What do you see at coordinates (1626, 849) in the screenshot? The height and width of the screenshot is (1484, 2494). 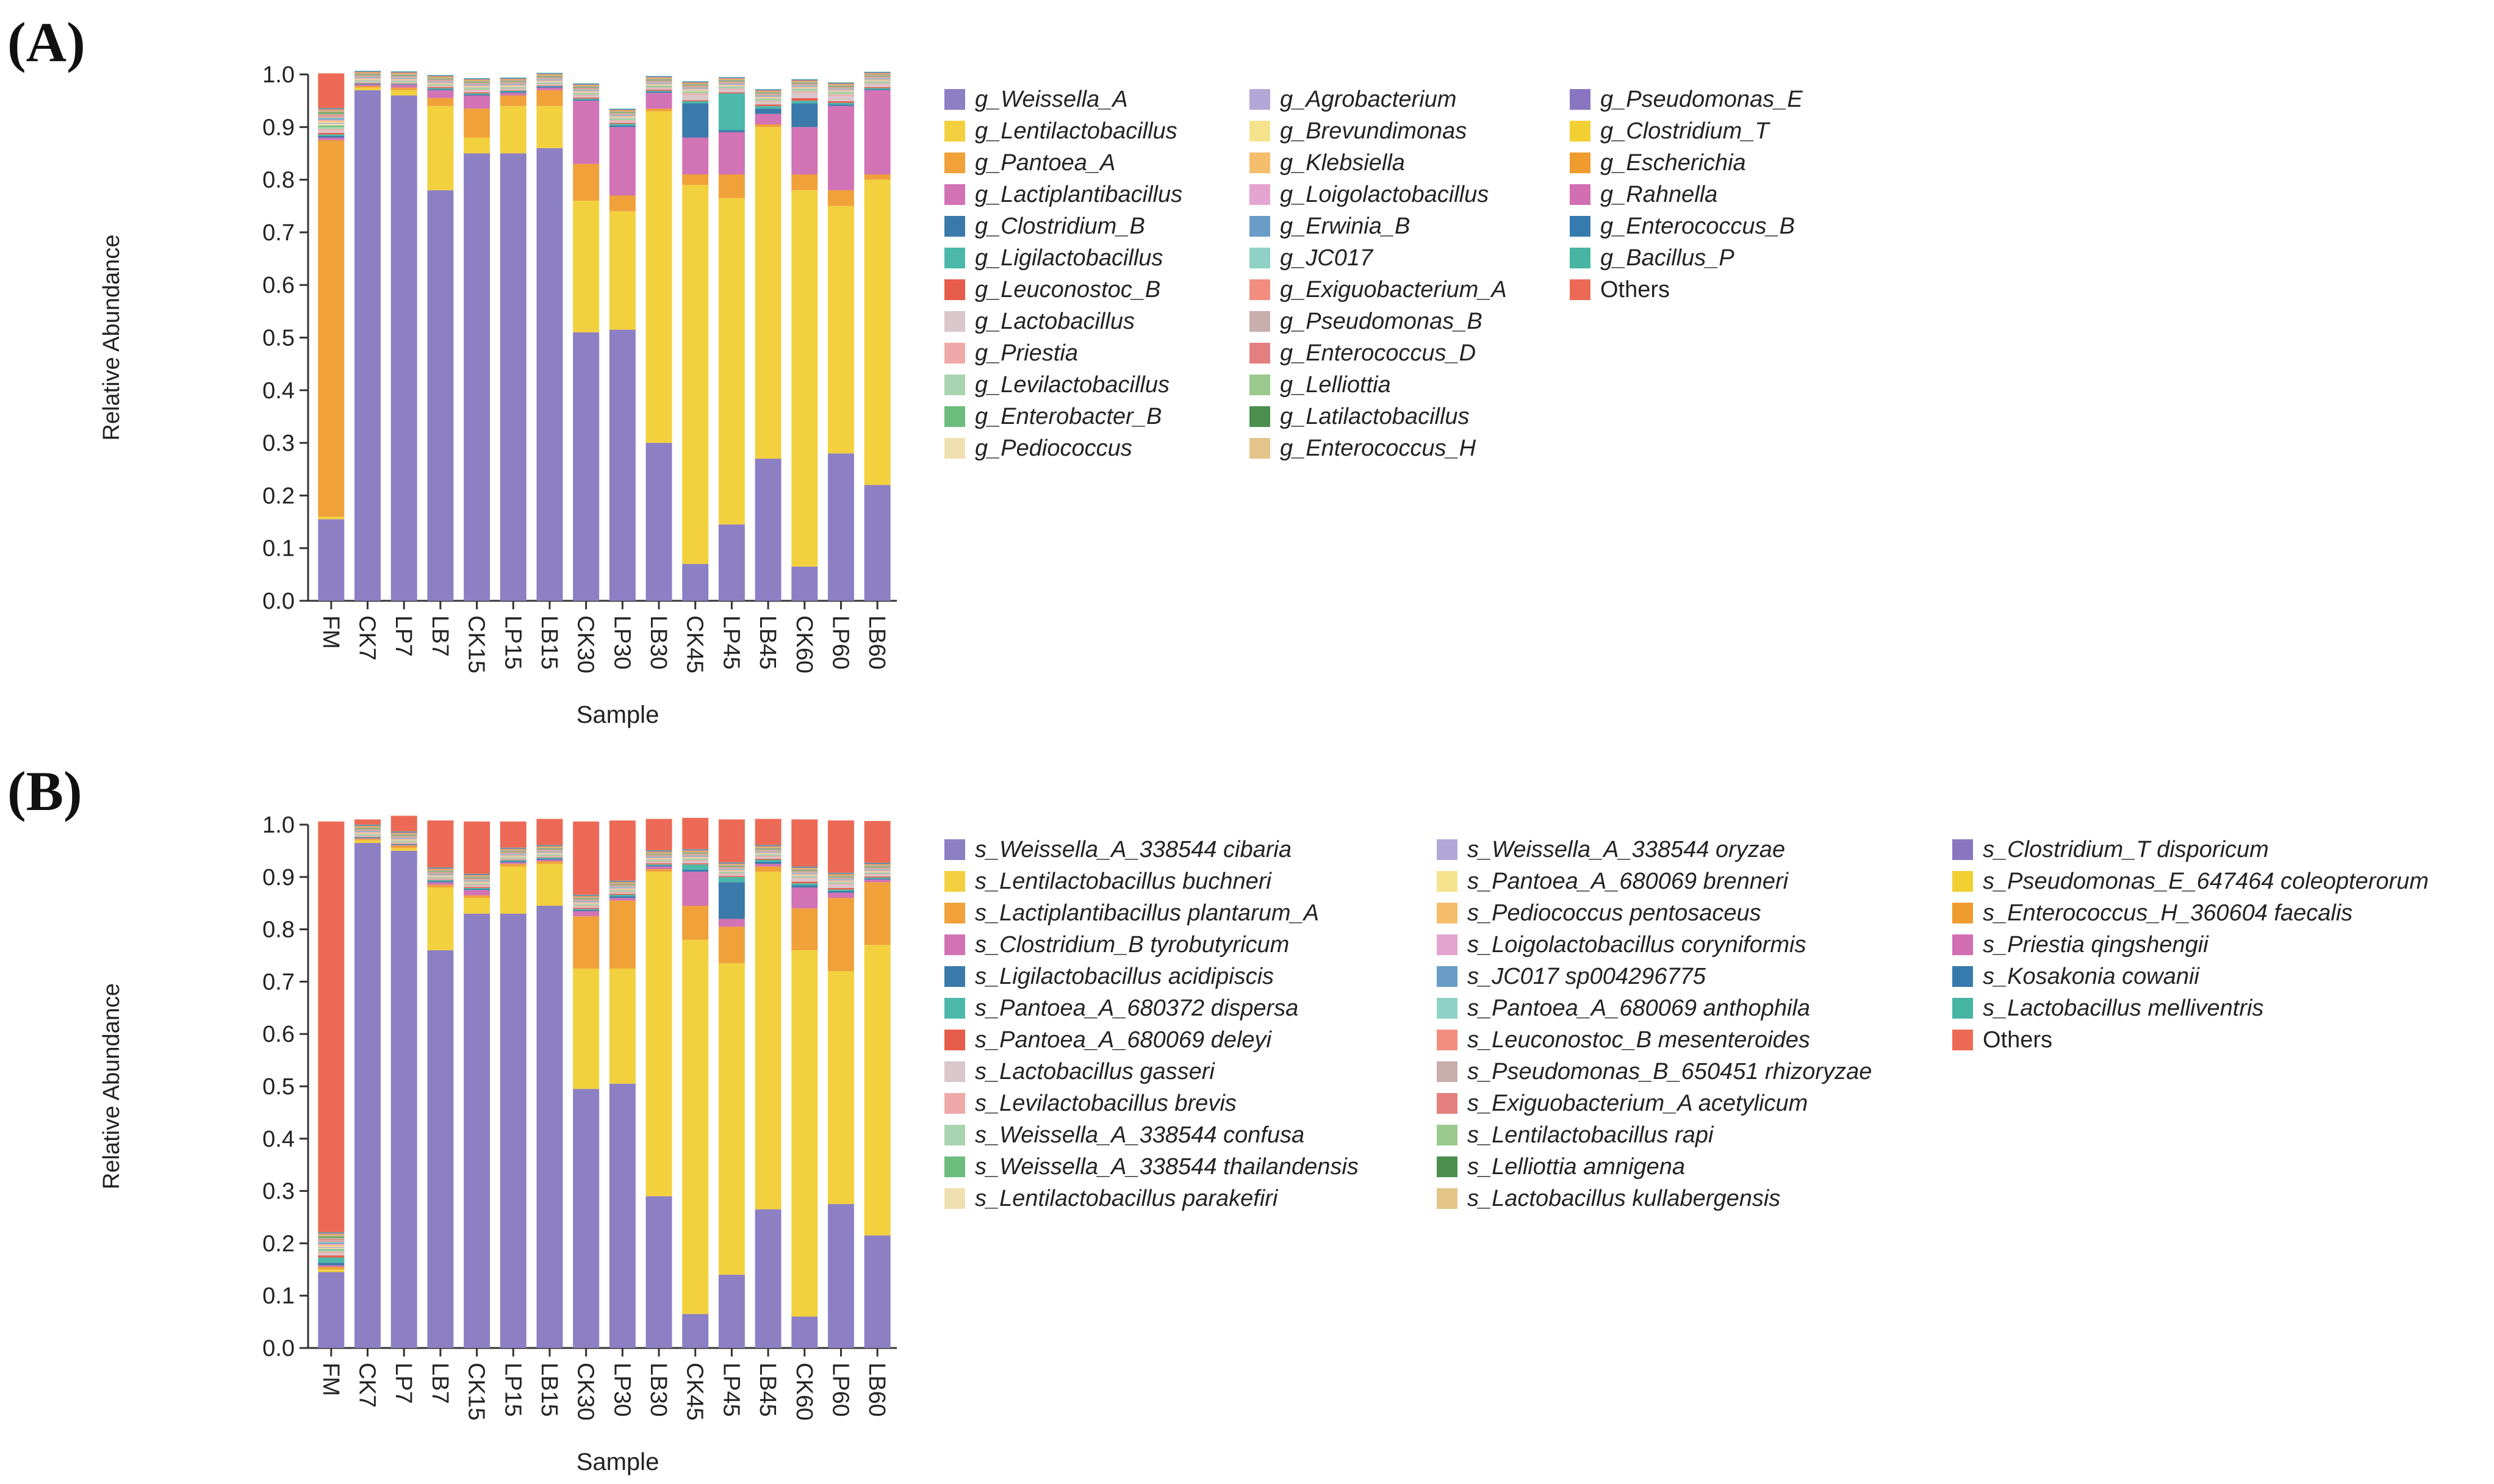 I see `legend-label: s_Weissella_A_338544 oryzae` at bounding box center [1626, 849].